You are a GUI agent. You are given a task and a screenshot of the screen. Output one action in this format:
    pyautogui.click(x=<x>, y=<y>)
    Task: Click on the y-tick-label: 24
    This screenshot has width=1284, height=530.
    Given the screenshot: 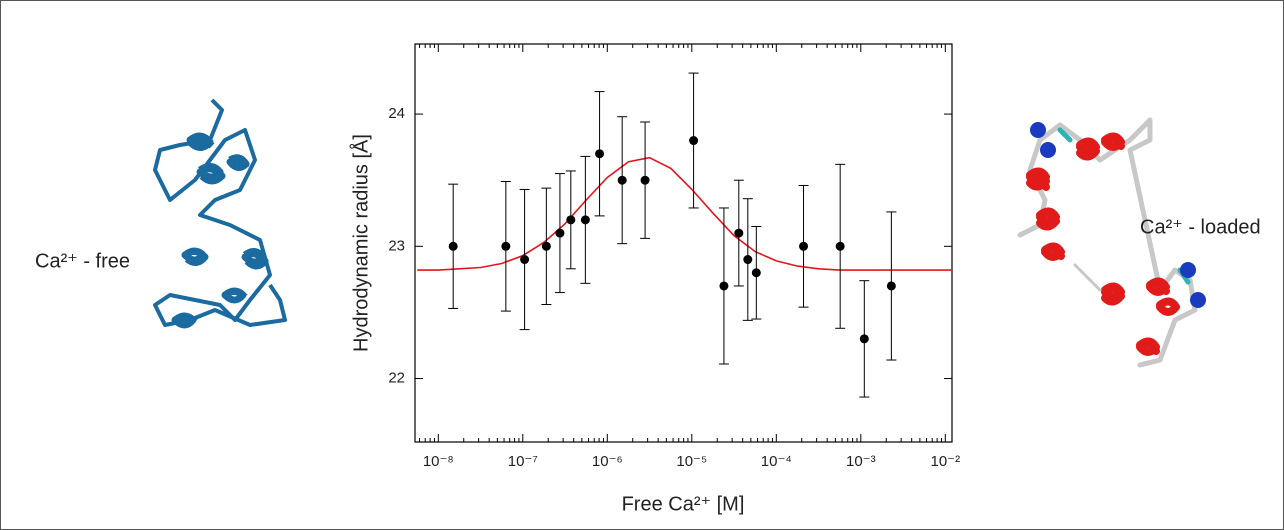 What is the action you would take?
    pyautogui.click(x=396, y=113)
    